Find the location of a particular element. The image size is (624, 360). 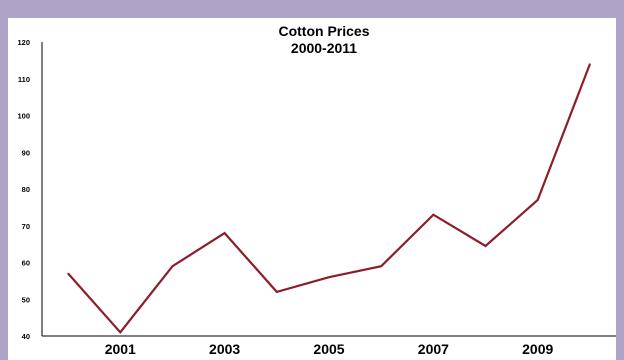

y-tick-label: 50 is located at coordinates (26, 299).